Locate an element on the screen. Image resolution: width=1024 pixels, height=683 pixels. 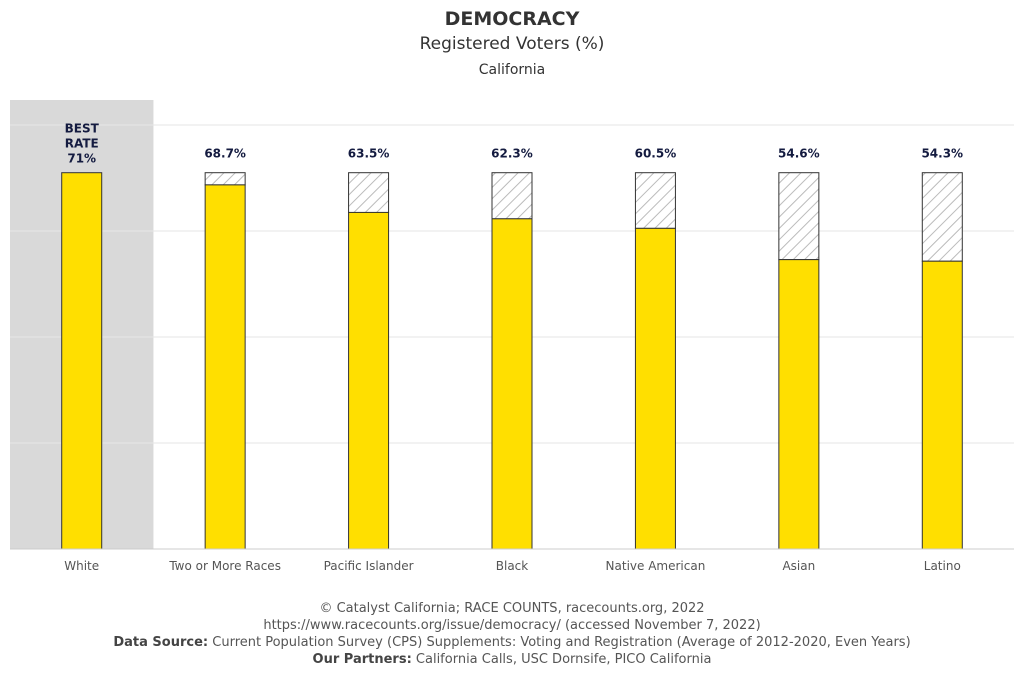
category-label: White is located at coordinates (81, 566).